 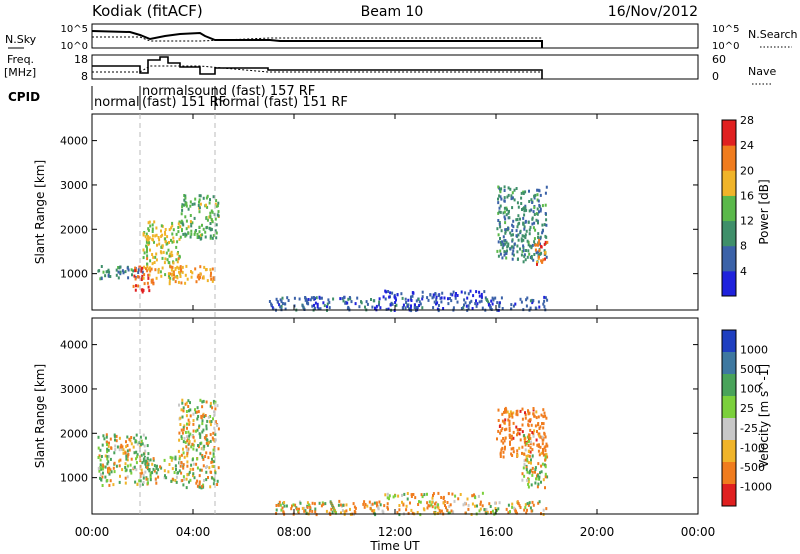 What do you see at coordinates (20, 59) in the screenshot?
I see `freq-label-1: Freq.` at bounding box center [20, 59].